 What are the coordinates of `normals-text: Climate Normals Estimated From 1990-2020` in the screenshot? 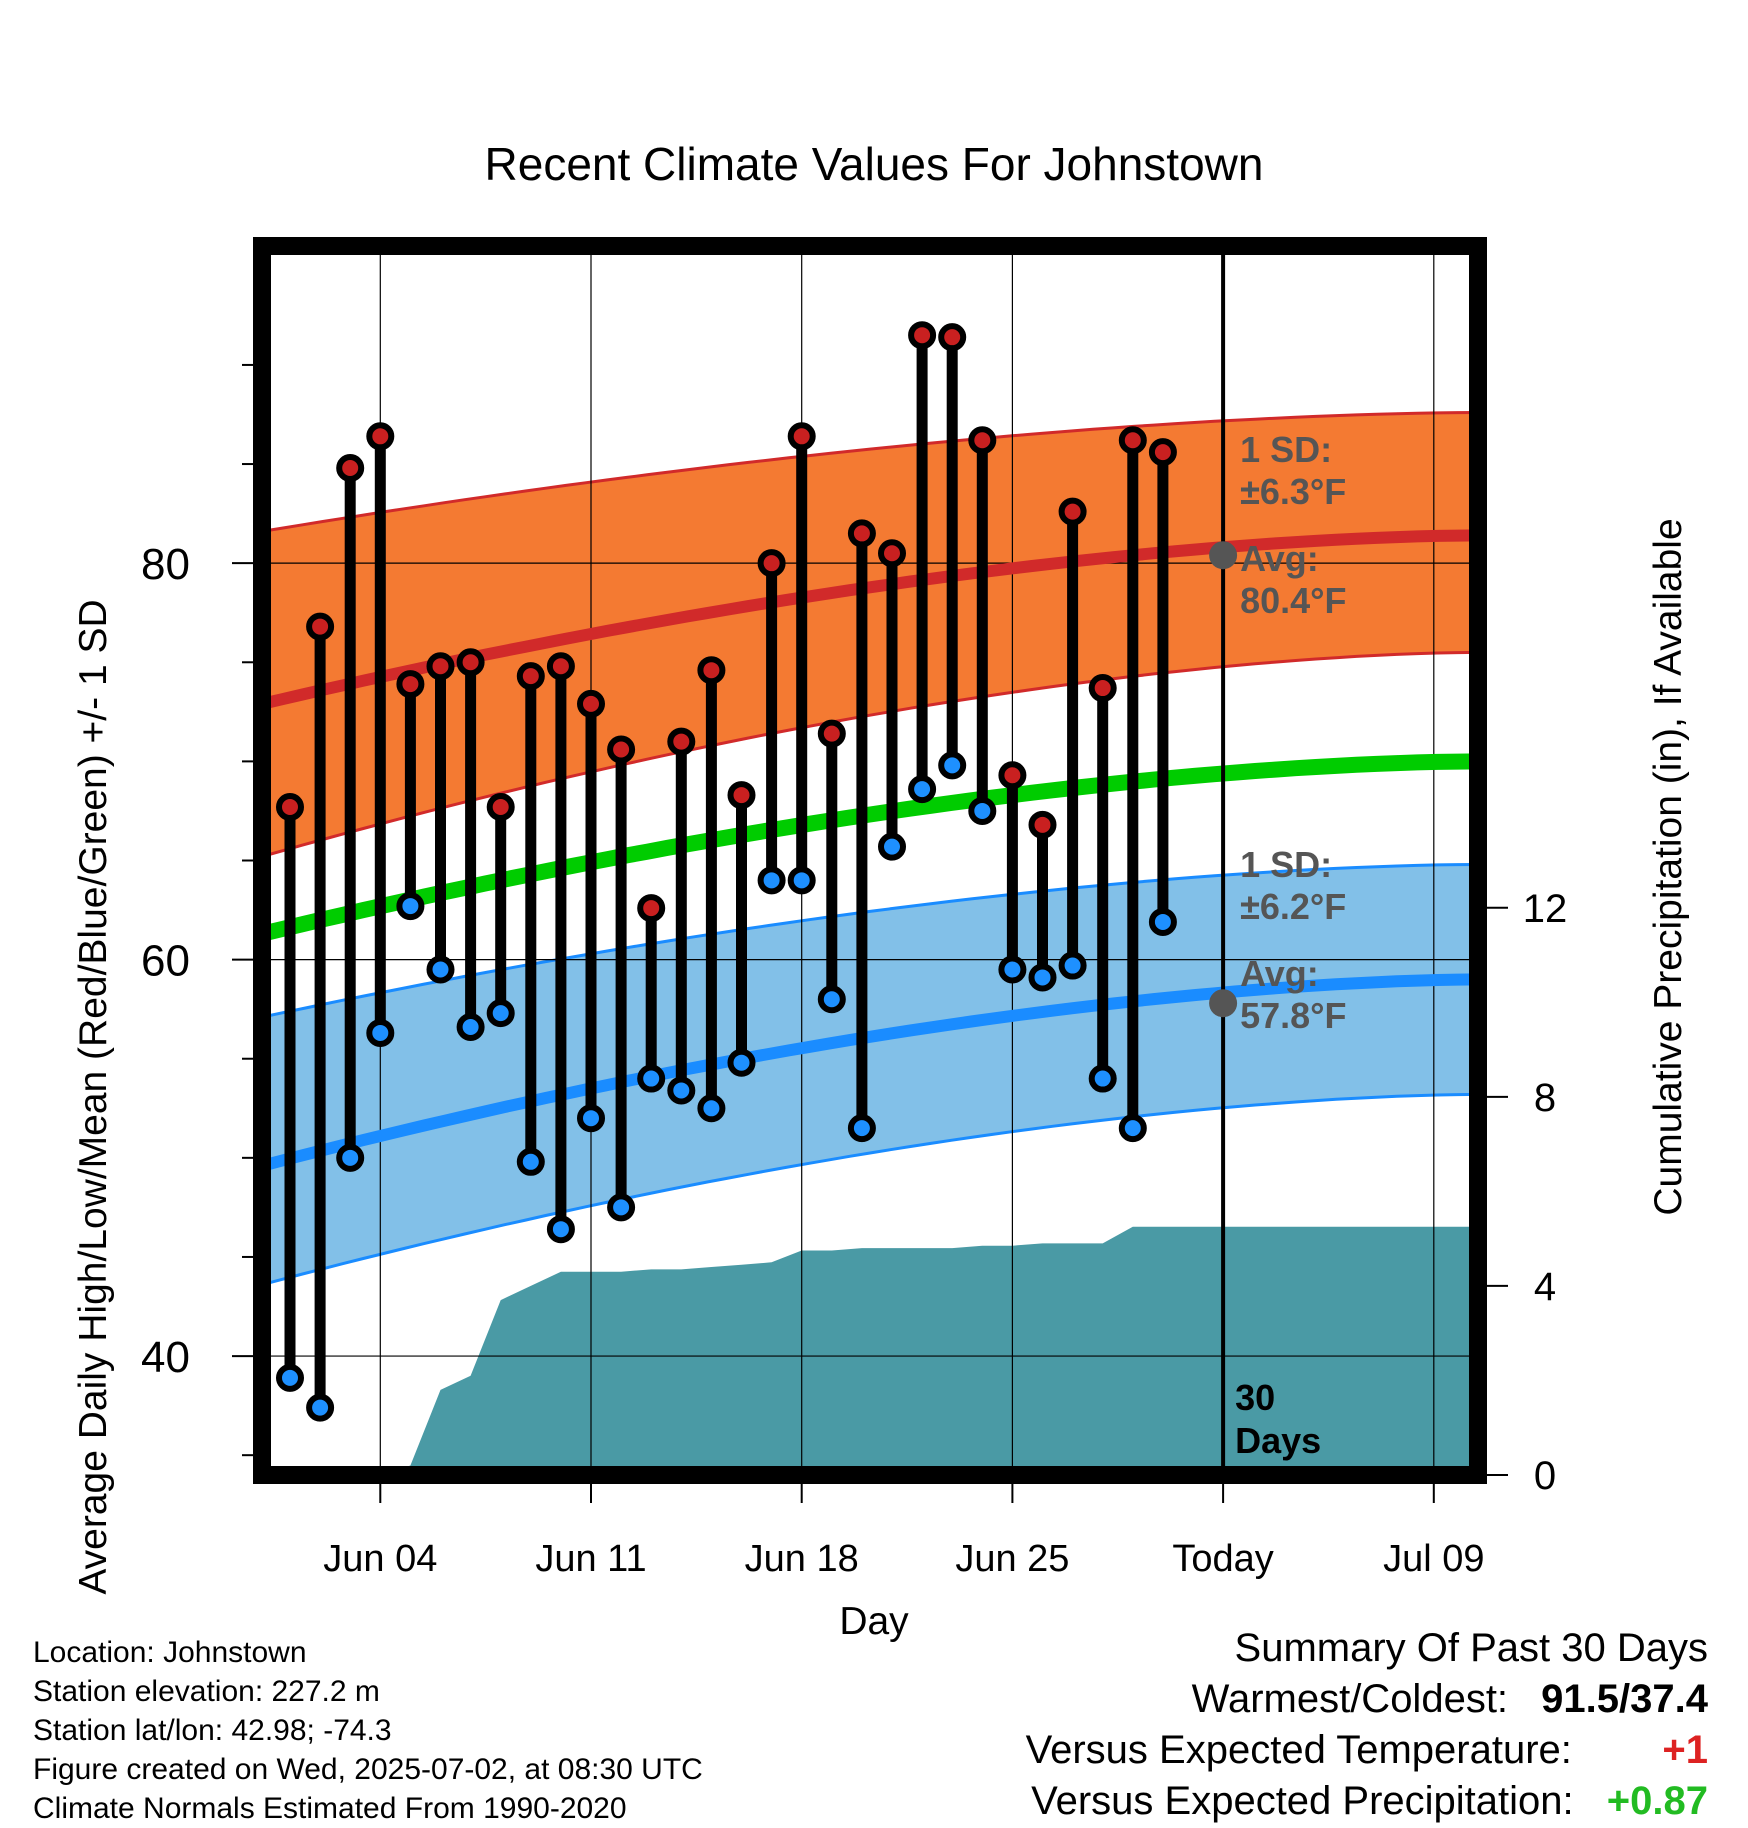 It's located at (330, 1808).